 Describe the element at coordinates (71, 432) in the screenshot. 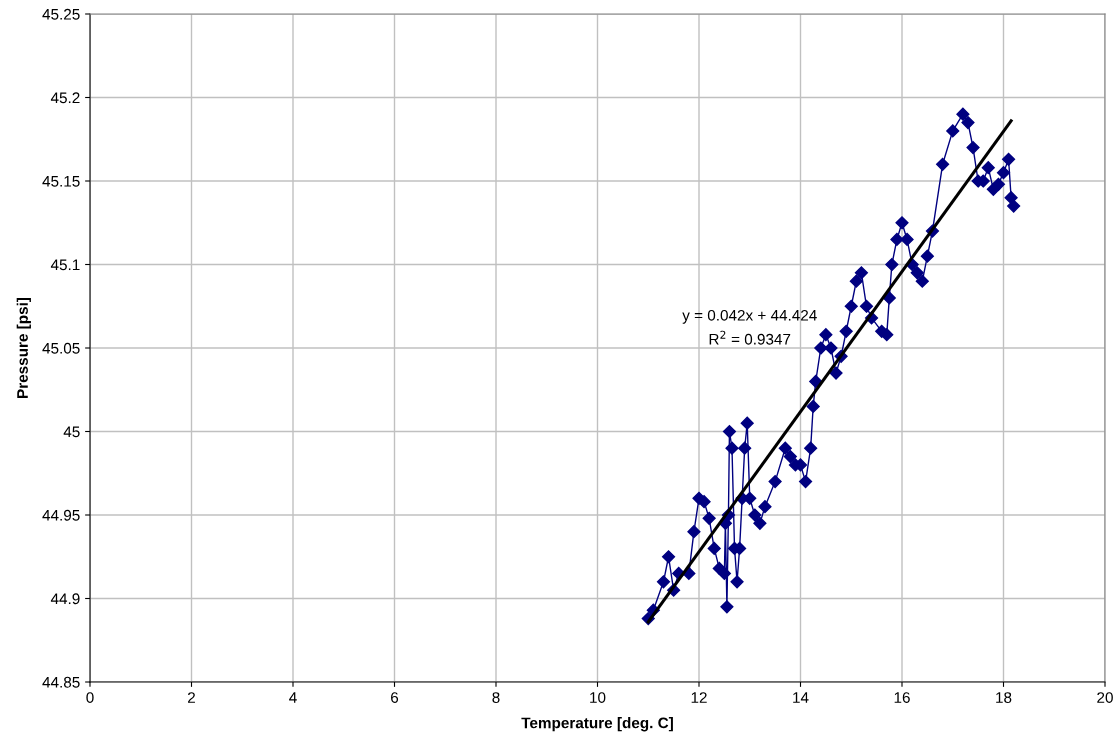

I see `y-tick-label: 45` at that location.